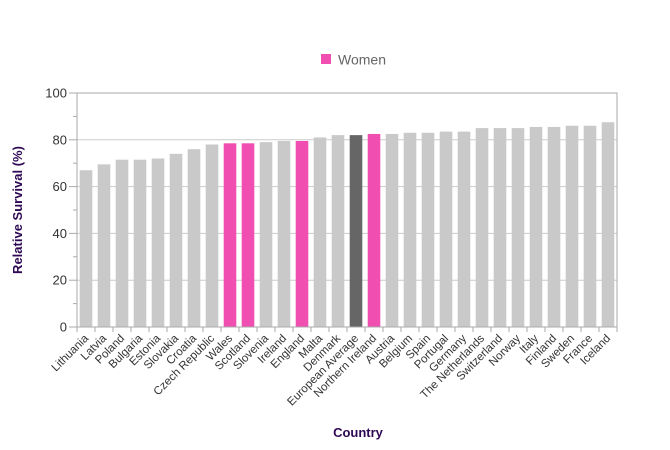 The width and height of the screenshot is (670, 450). What do you see at coordinates (358, 432) in the screenshot?
I see `x-axis-title: Country` at bounding box center [358, 432].